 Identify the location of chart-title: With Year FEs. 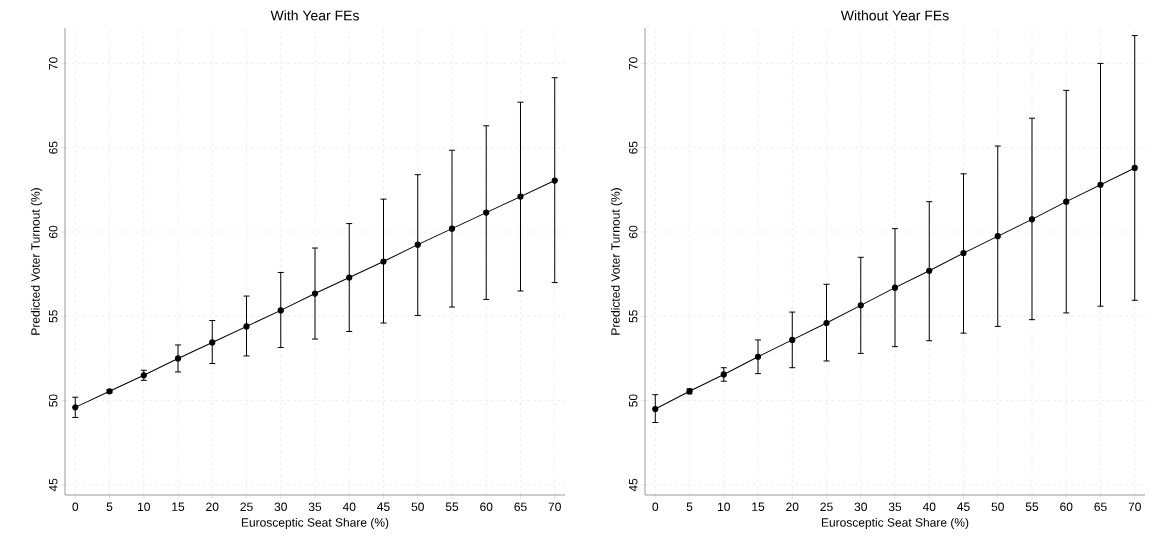
(314, 15).